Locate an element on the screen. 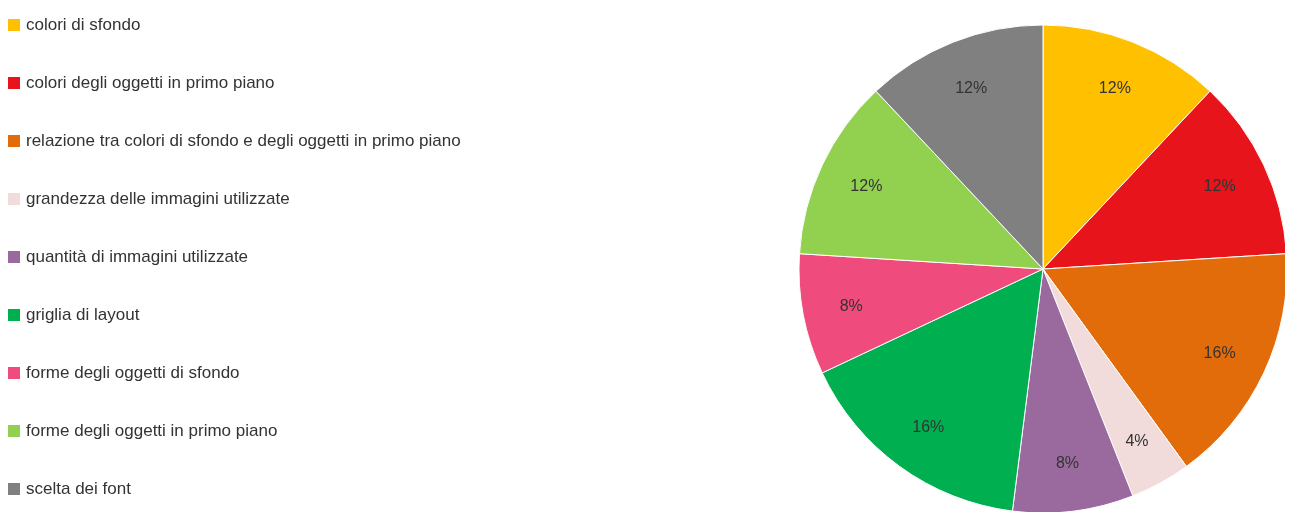  legend-label: colori degli oggetti in primo piano is located at coordinates (150, 83).